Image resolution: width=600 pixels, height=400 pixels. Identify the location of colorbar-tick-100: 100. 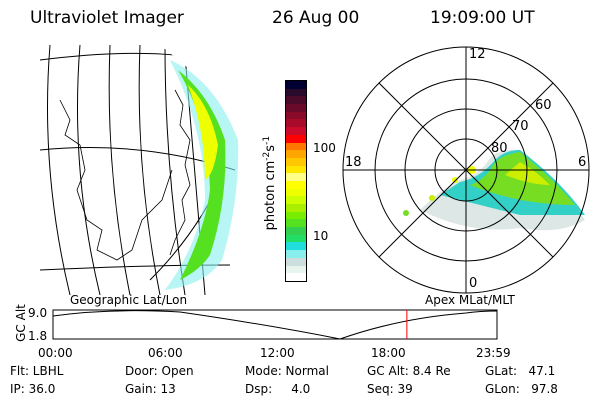
(324, 148).